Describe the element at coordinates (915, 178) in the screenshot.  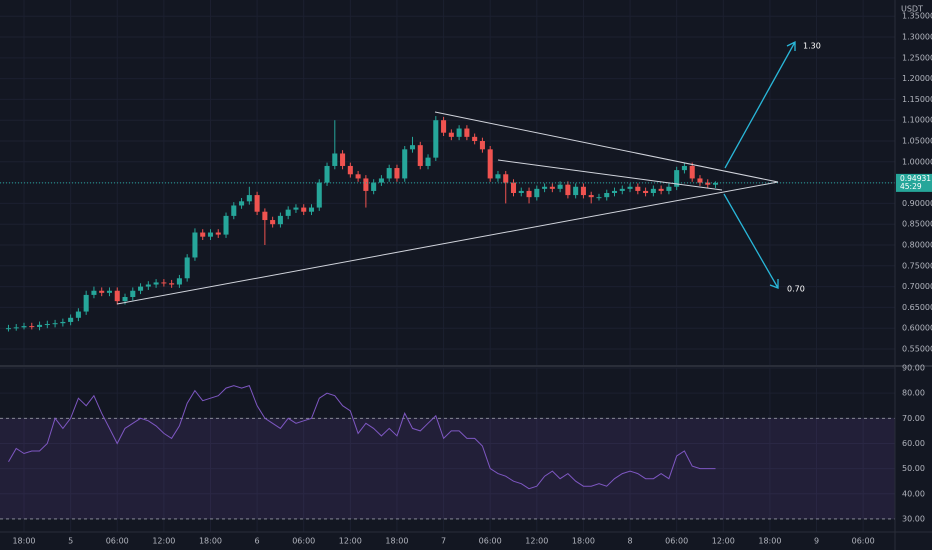
I see `last-price-label: 0.94931` at that location.